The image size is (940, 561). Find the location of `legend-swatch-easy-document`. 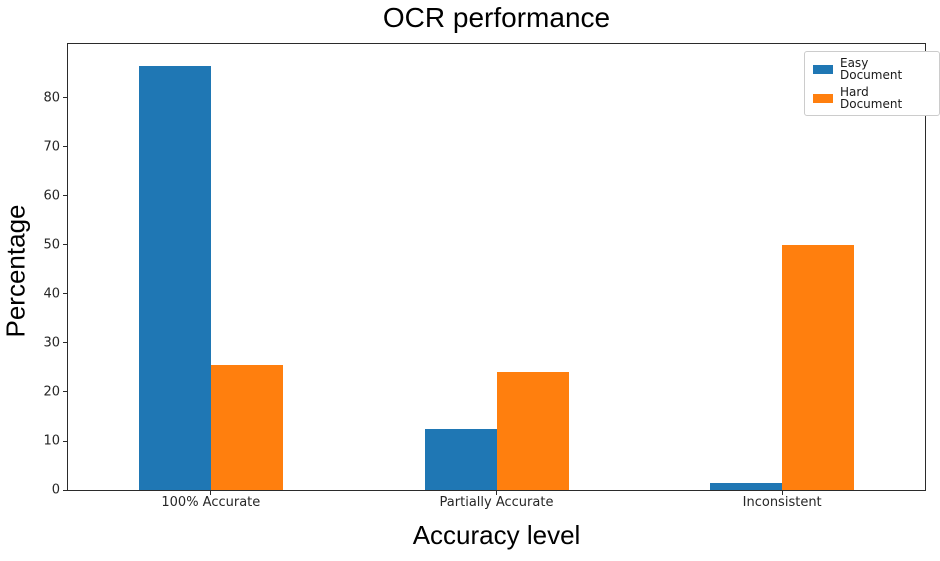

legend-swatch-easy-document is located at coordinates (823, 69).